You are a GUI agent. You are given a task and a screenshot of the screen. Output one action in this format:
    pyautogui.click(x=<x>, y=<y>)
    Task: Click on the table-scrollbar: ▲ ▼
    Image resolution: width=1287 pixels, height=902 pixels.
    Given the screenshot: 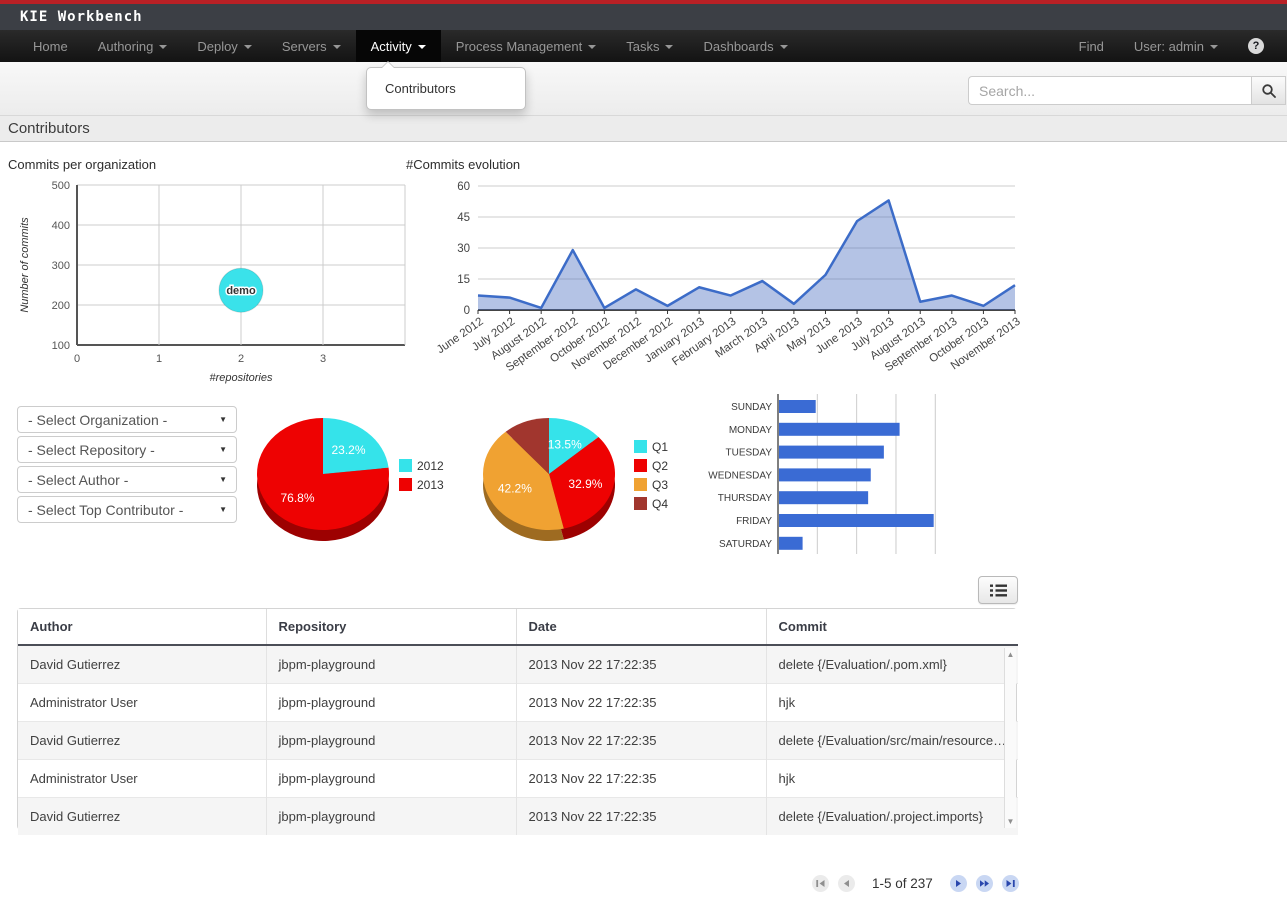 What is the action you would take?
    pyautogui.click(x=1010, y=738)
    